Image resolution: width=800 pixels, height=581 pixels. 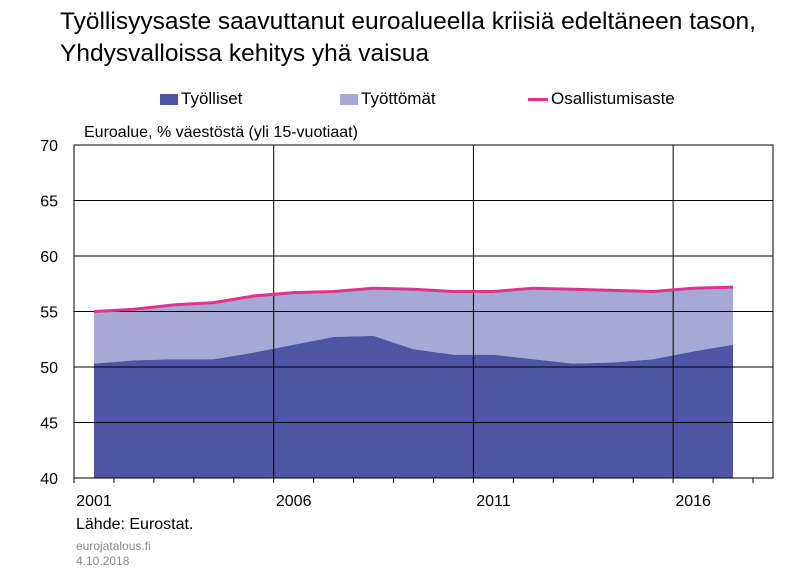 I want to click on y-tick-label: 40, so click(x=49, y=479).